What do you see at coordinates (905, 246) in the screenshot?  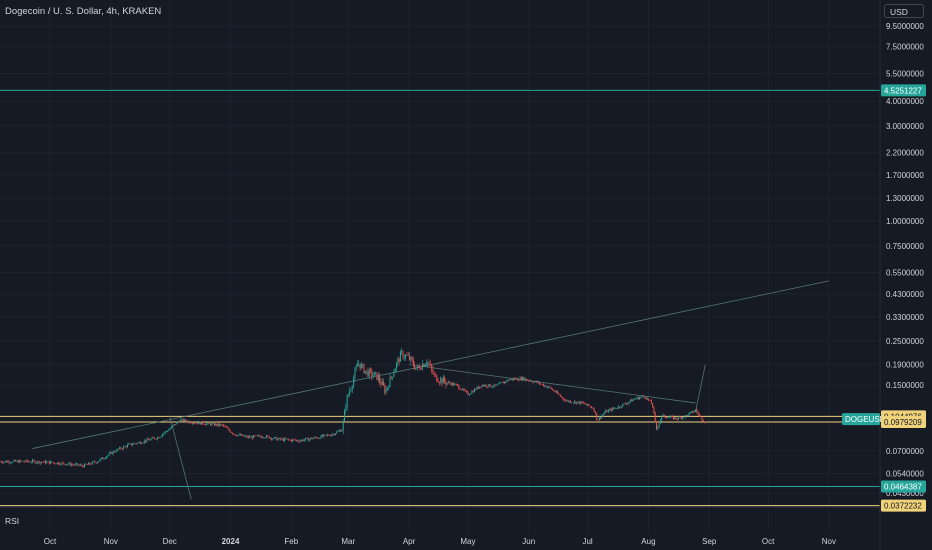 I see `price-tick-label: 0.7500000` at bounding box center [905, 246].